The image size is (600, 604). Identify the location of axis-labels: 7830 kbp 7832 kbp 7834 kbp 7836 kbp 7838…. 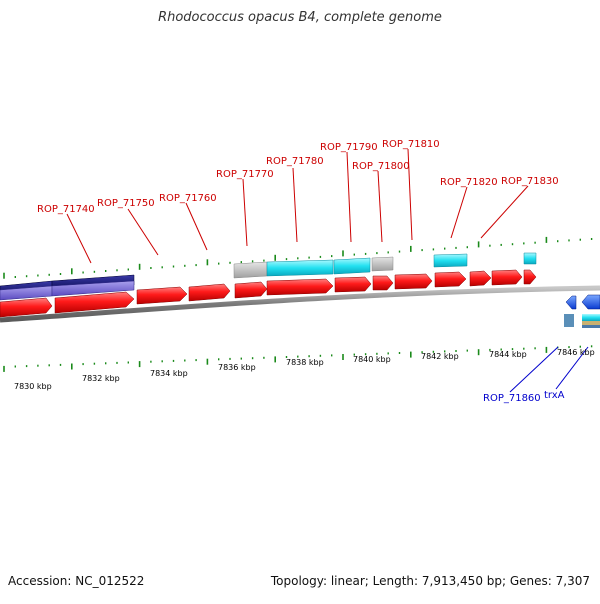
(304, 369).